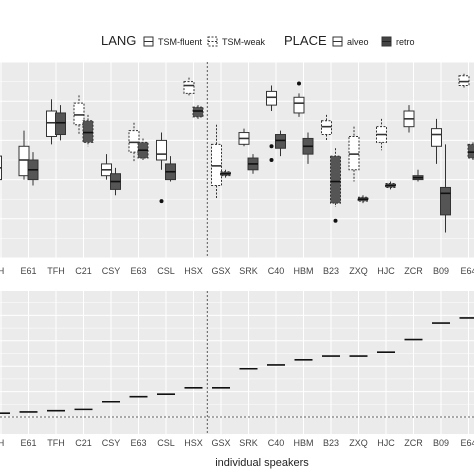 Image resolution: width=474 pixels, height=474 pixels. I want to click on boxplot-alveo-C40, so click(271, 123).